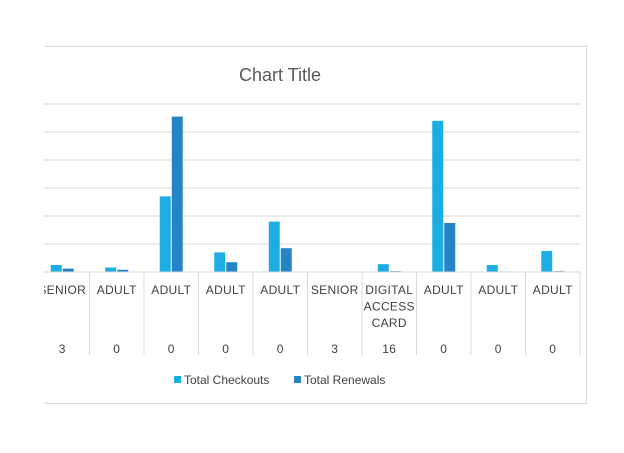 The image size is (624, 453). I want to click on legend: Total Checkouts Total Renewals, so click(279, 380).